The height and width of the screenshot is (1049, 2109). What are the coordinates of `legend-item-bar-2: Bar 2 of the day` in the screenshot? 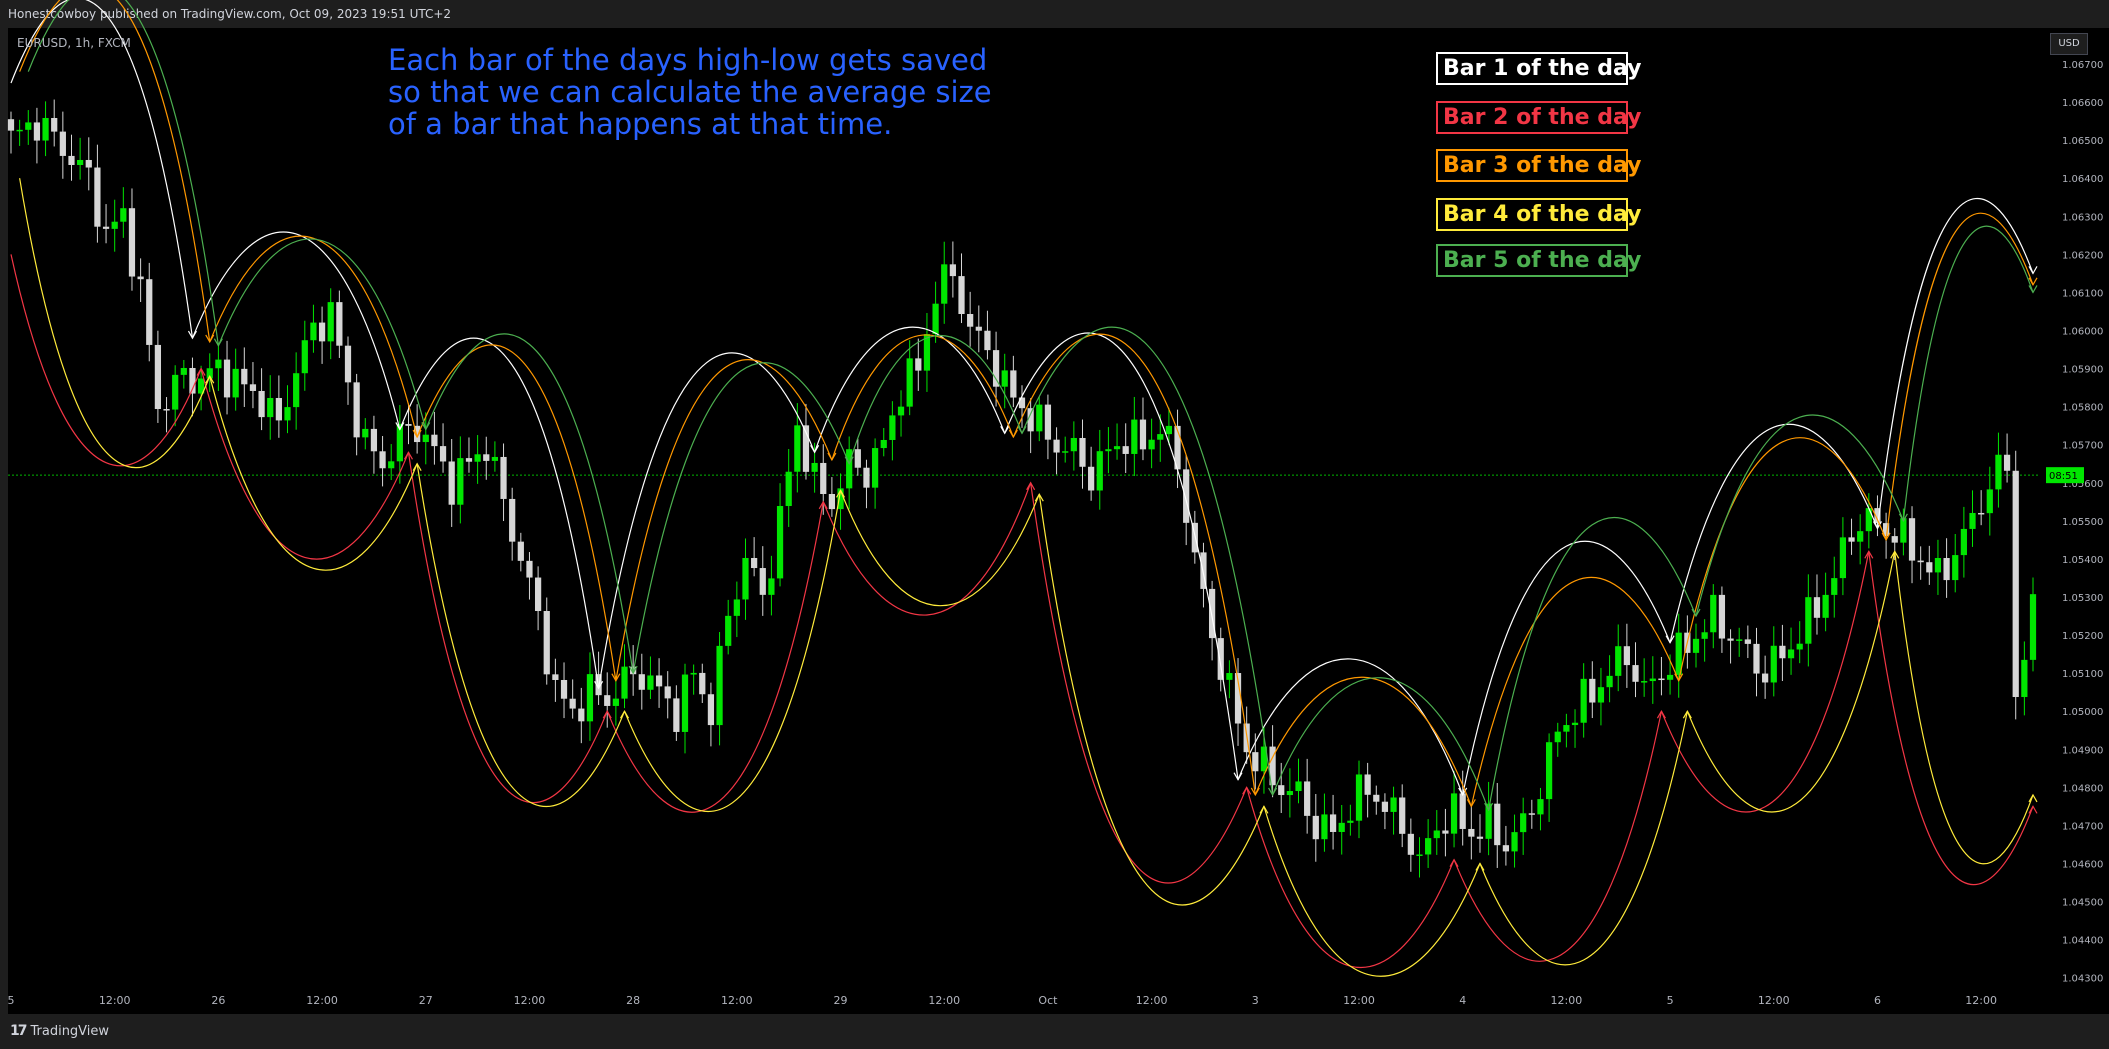 It's located at (1538, 117).